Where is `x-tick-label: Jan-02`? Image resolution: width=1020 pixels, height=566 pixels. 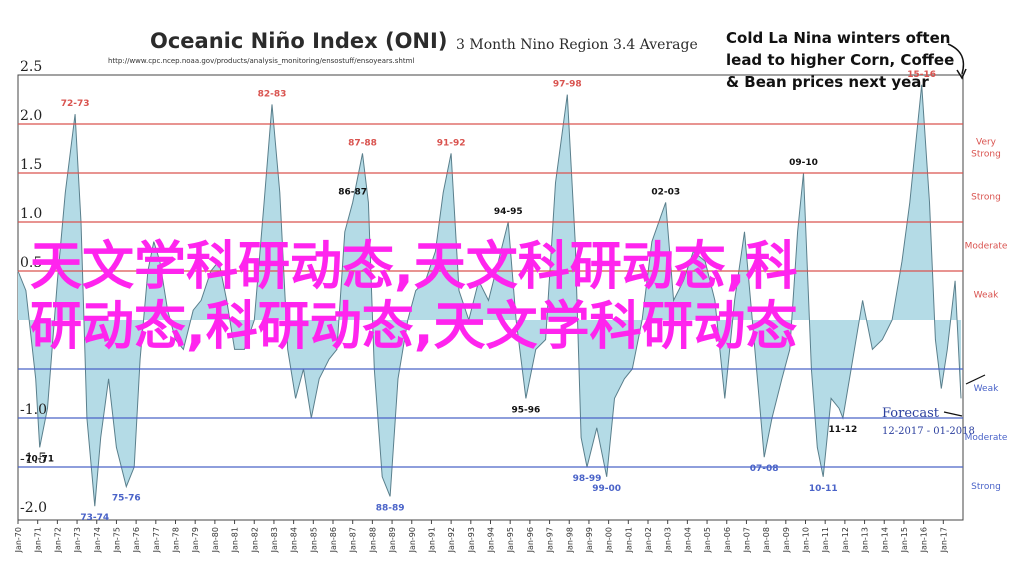 x-tick-label: Jan-02 is located at coordinates (648, 540).